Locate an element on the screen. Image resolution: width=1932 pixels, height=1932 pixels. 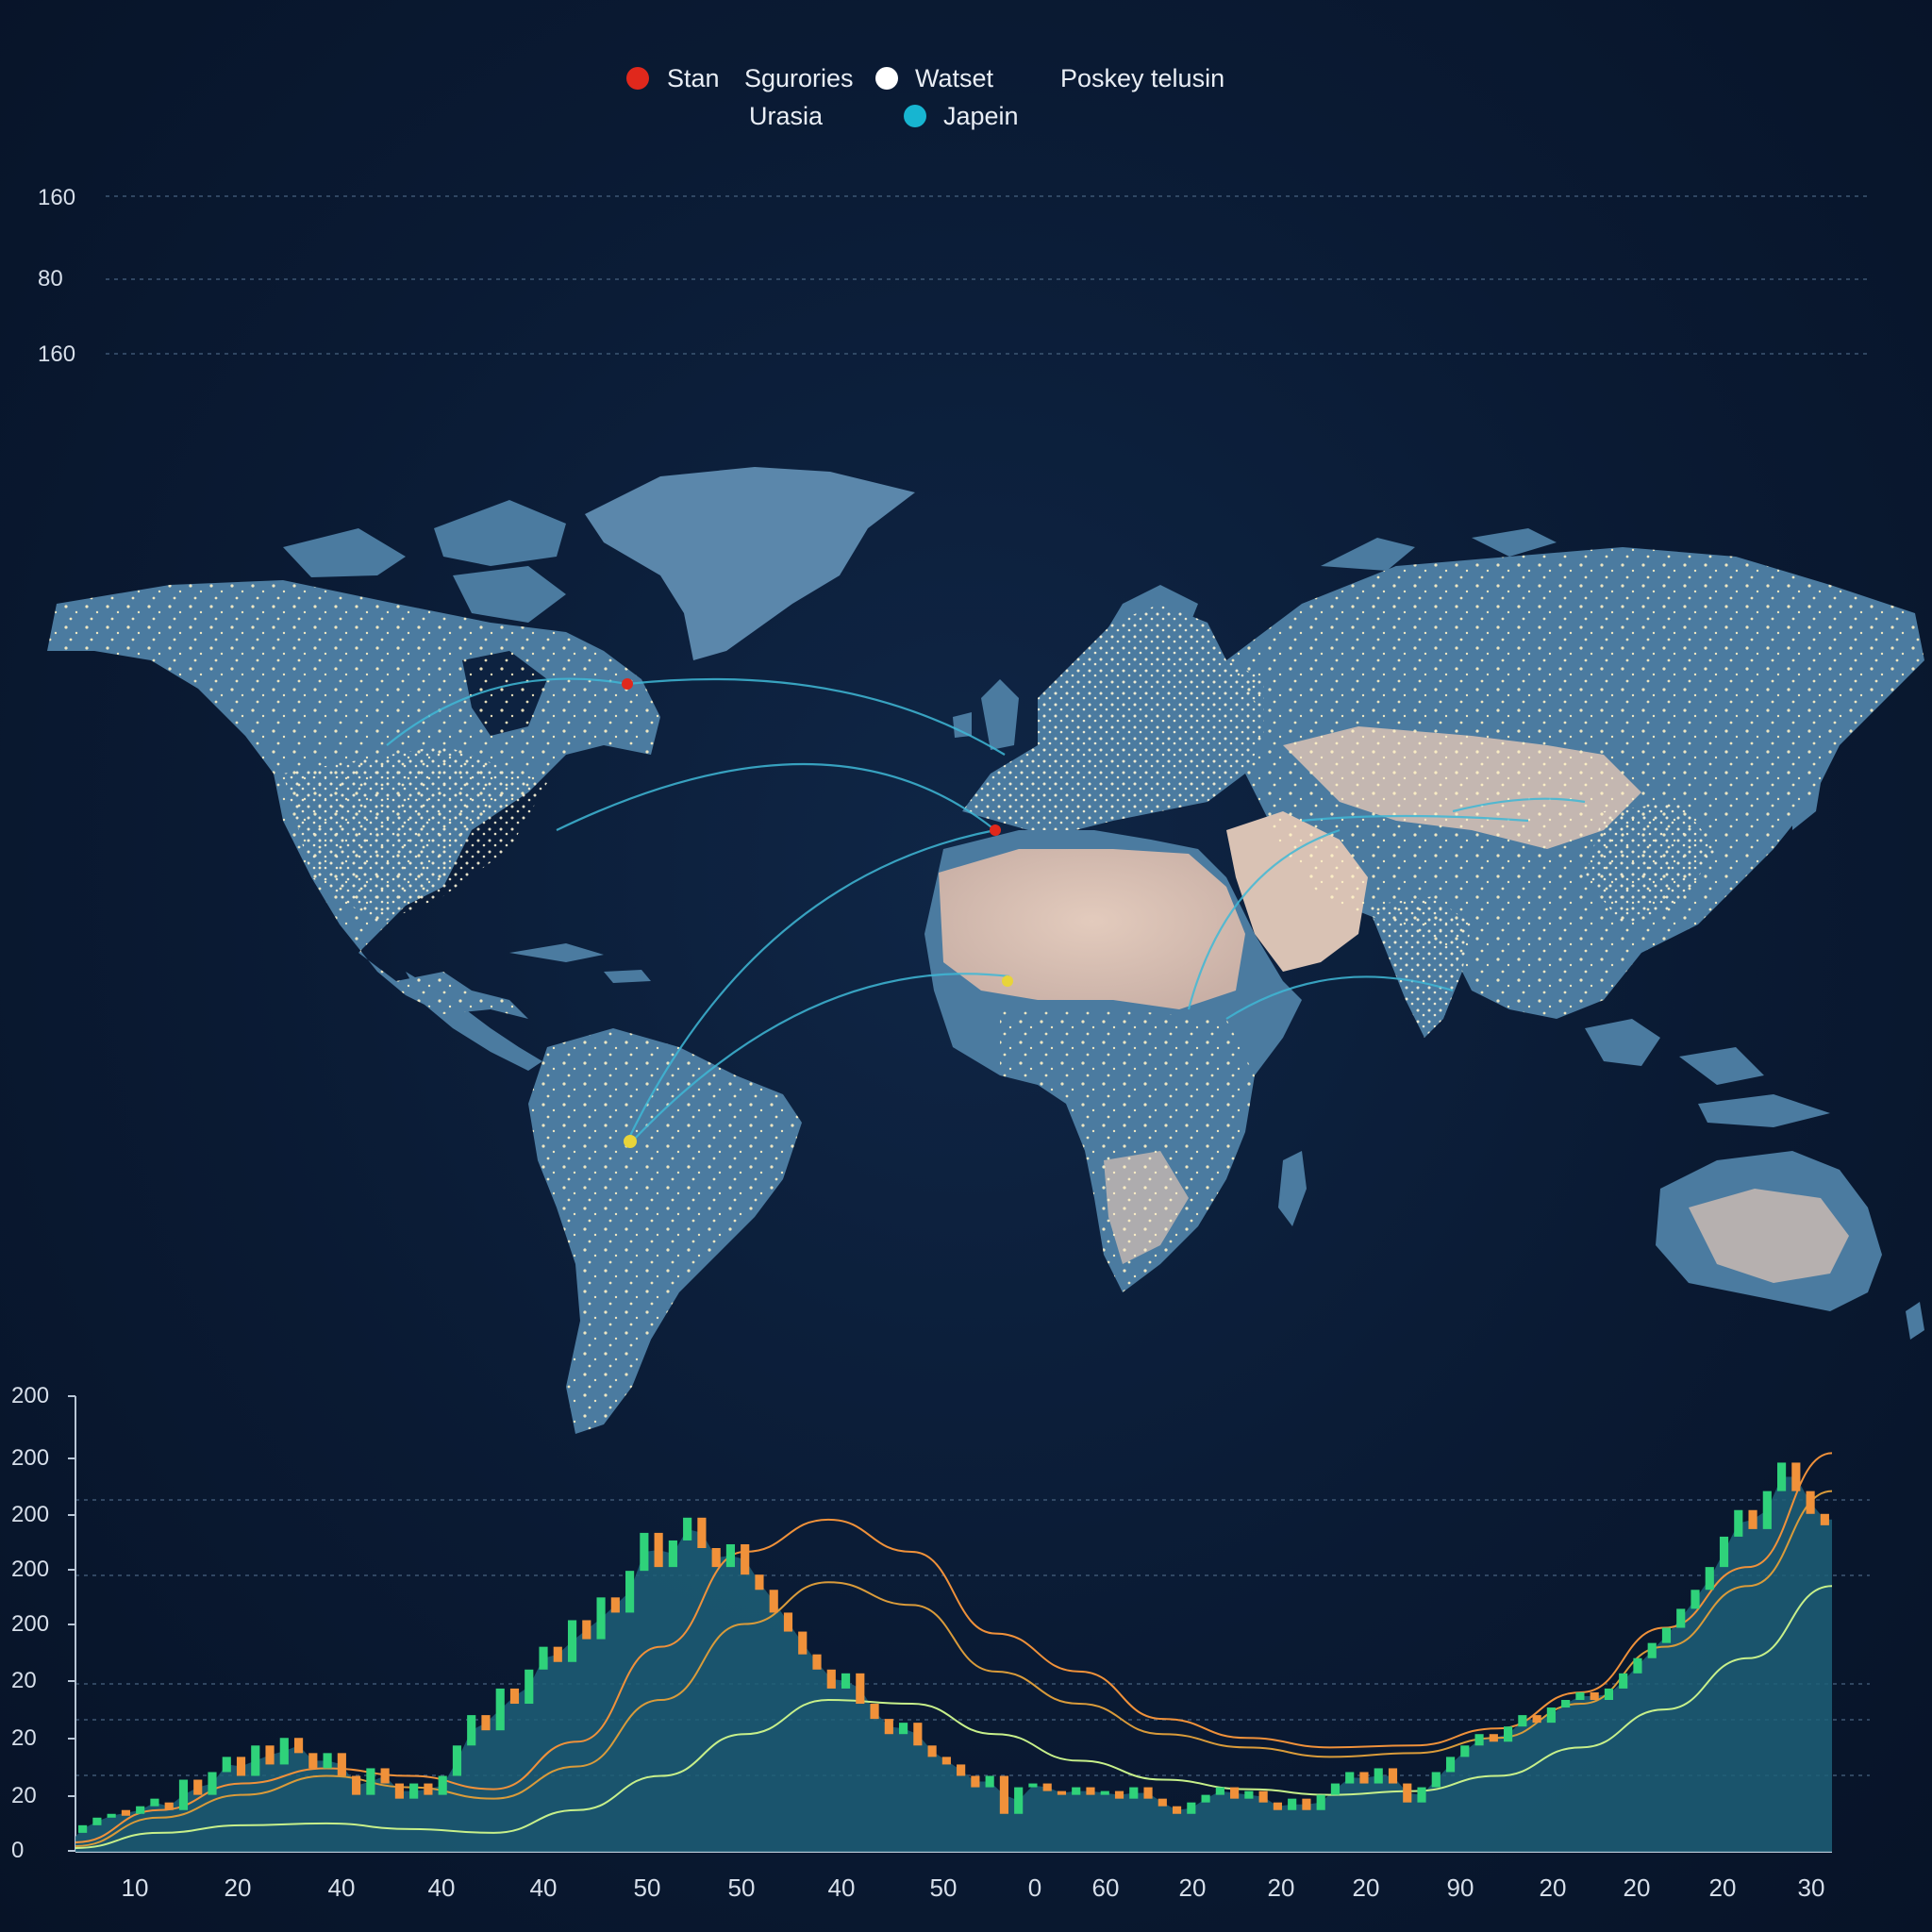
madagascar is located at coordinates (1292, 1189).